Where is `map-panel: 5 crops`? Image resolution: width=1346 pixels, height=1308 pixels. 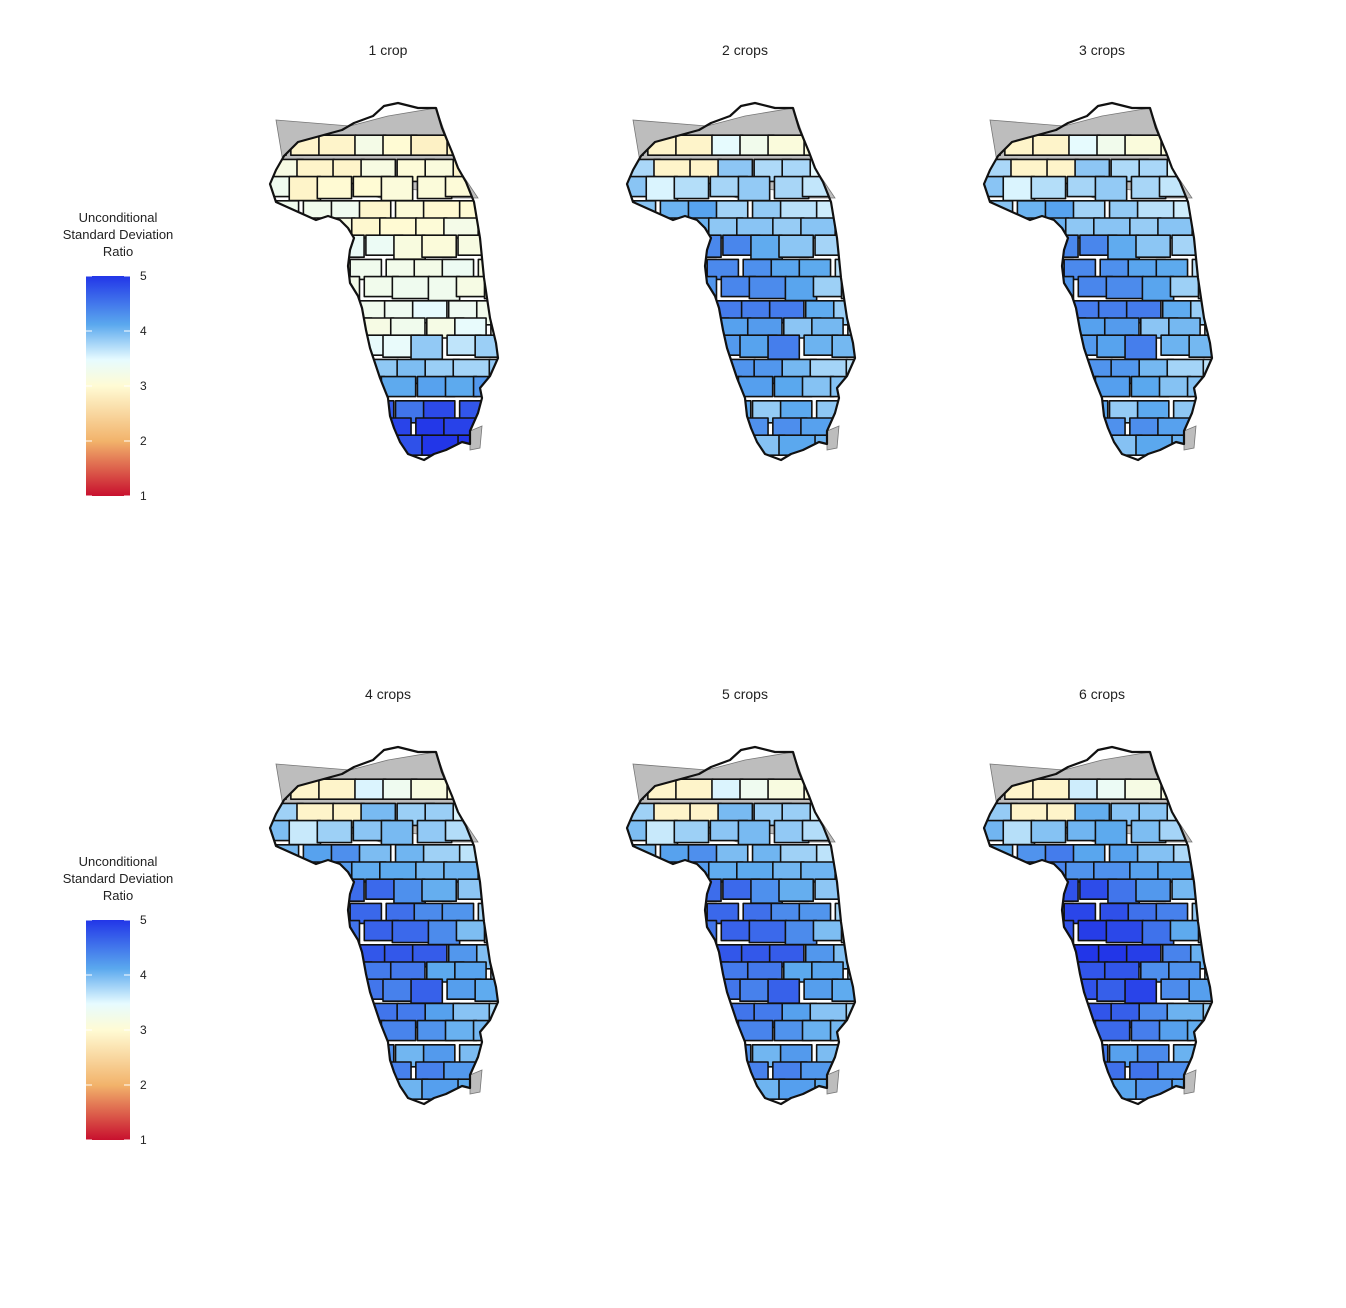 map-panel: 5 crops is located at coordinates (741, 896).